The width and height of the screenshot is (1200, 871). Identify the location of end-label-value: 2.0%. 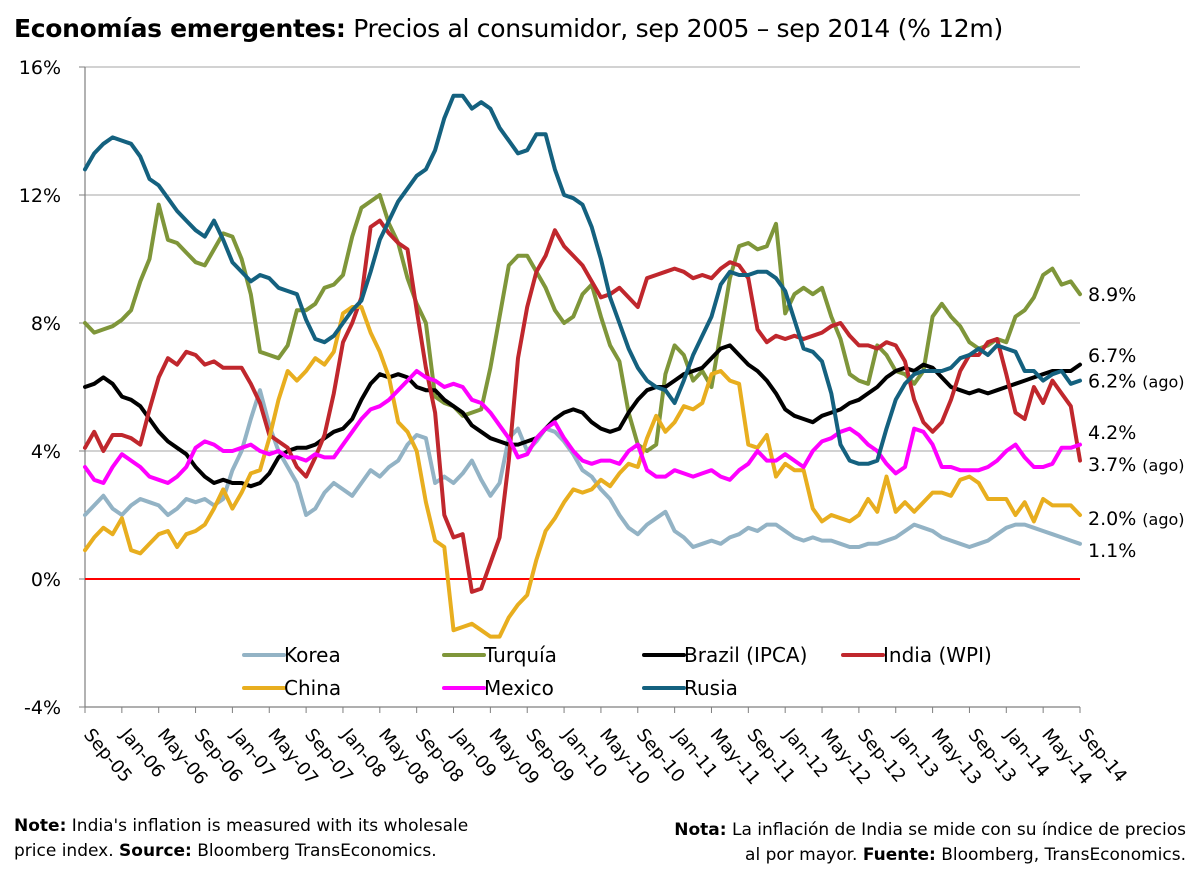
(1112, 519).